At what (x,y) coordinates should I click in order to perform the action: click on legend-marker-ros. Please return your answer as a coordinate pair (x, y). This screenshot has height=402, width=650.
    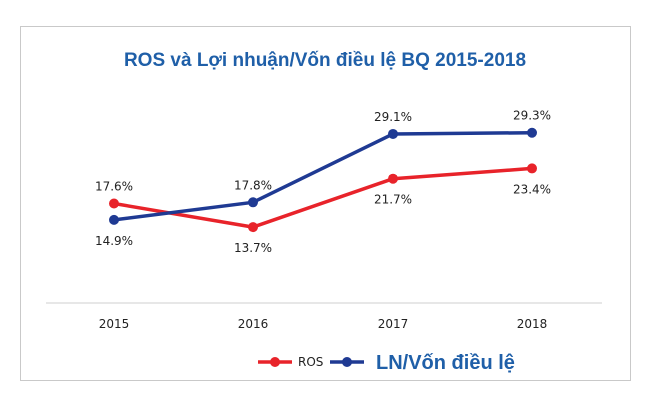
    Looking at the image, I should click on (275, 362).